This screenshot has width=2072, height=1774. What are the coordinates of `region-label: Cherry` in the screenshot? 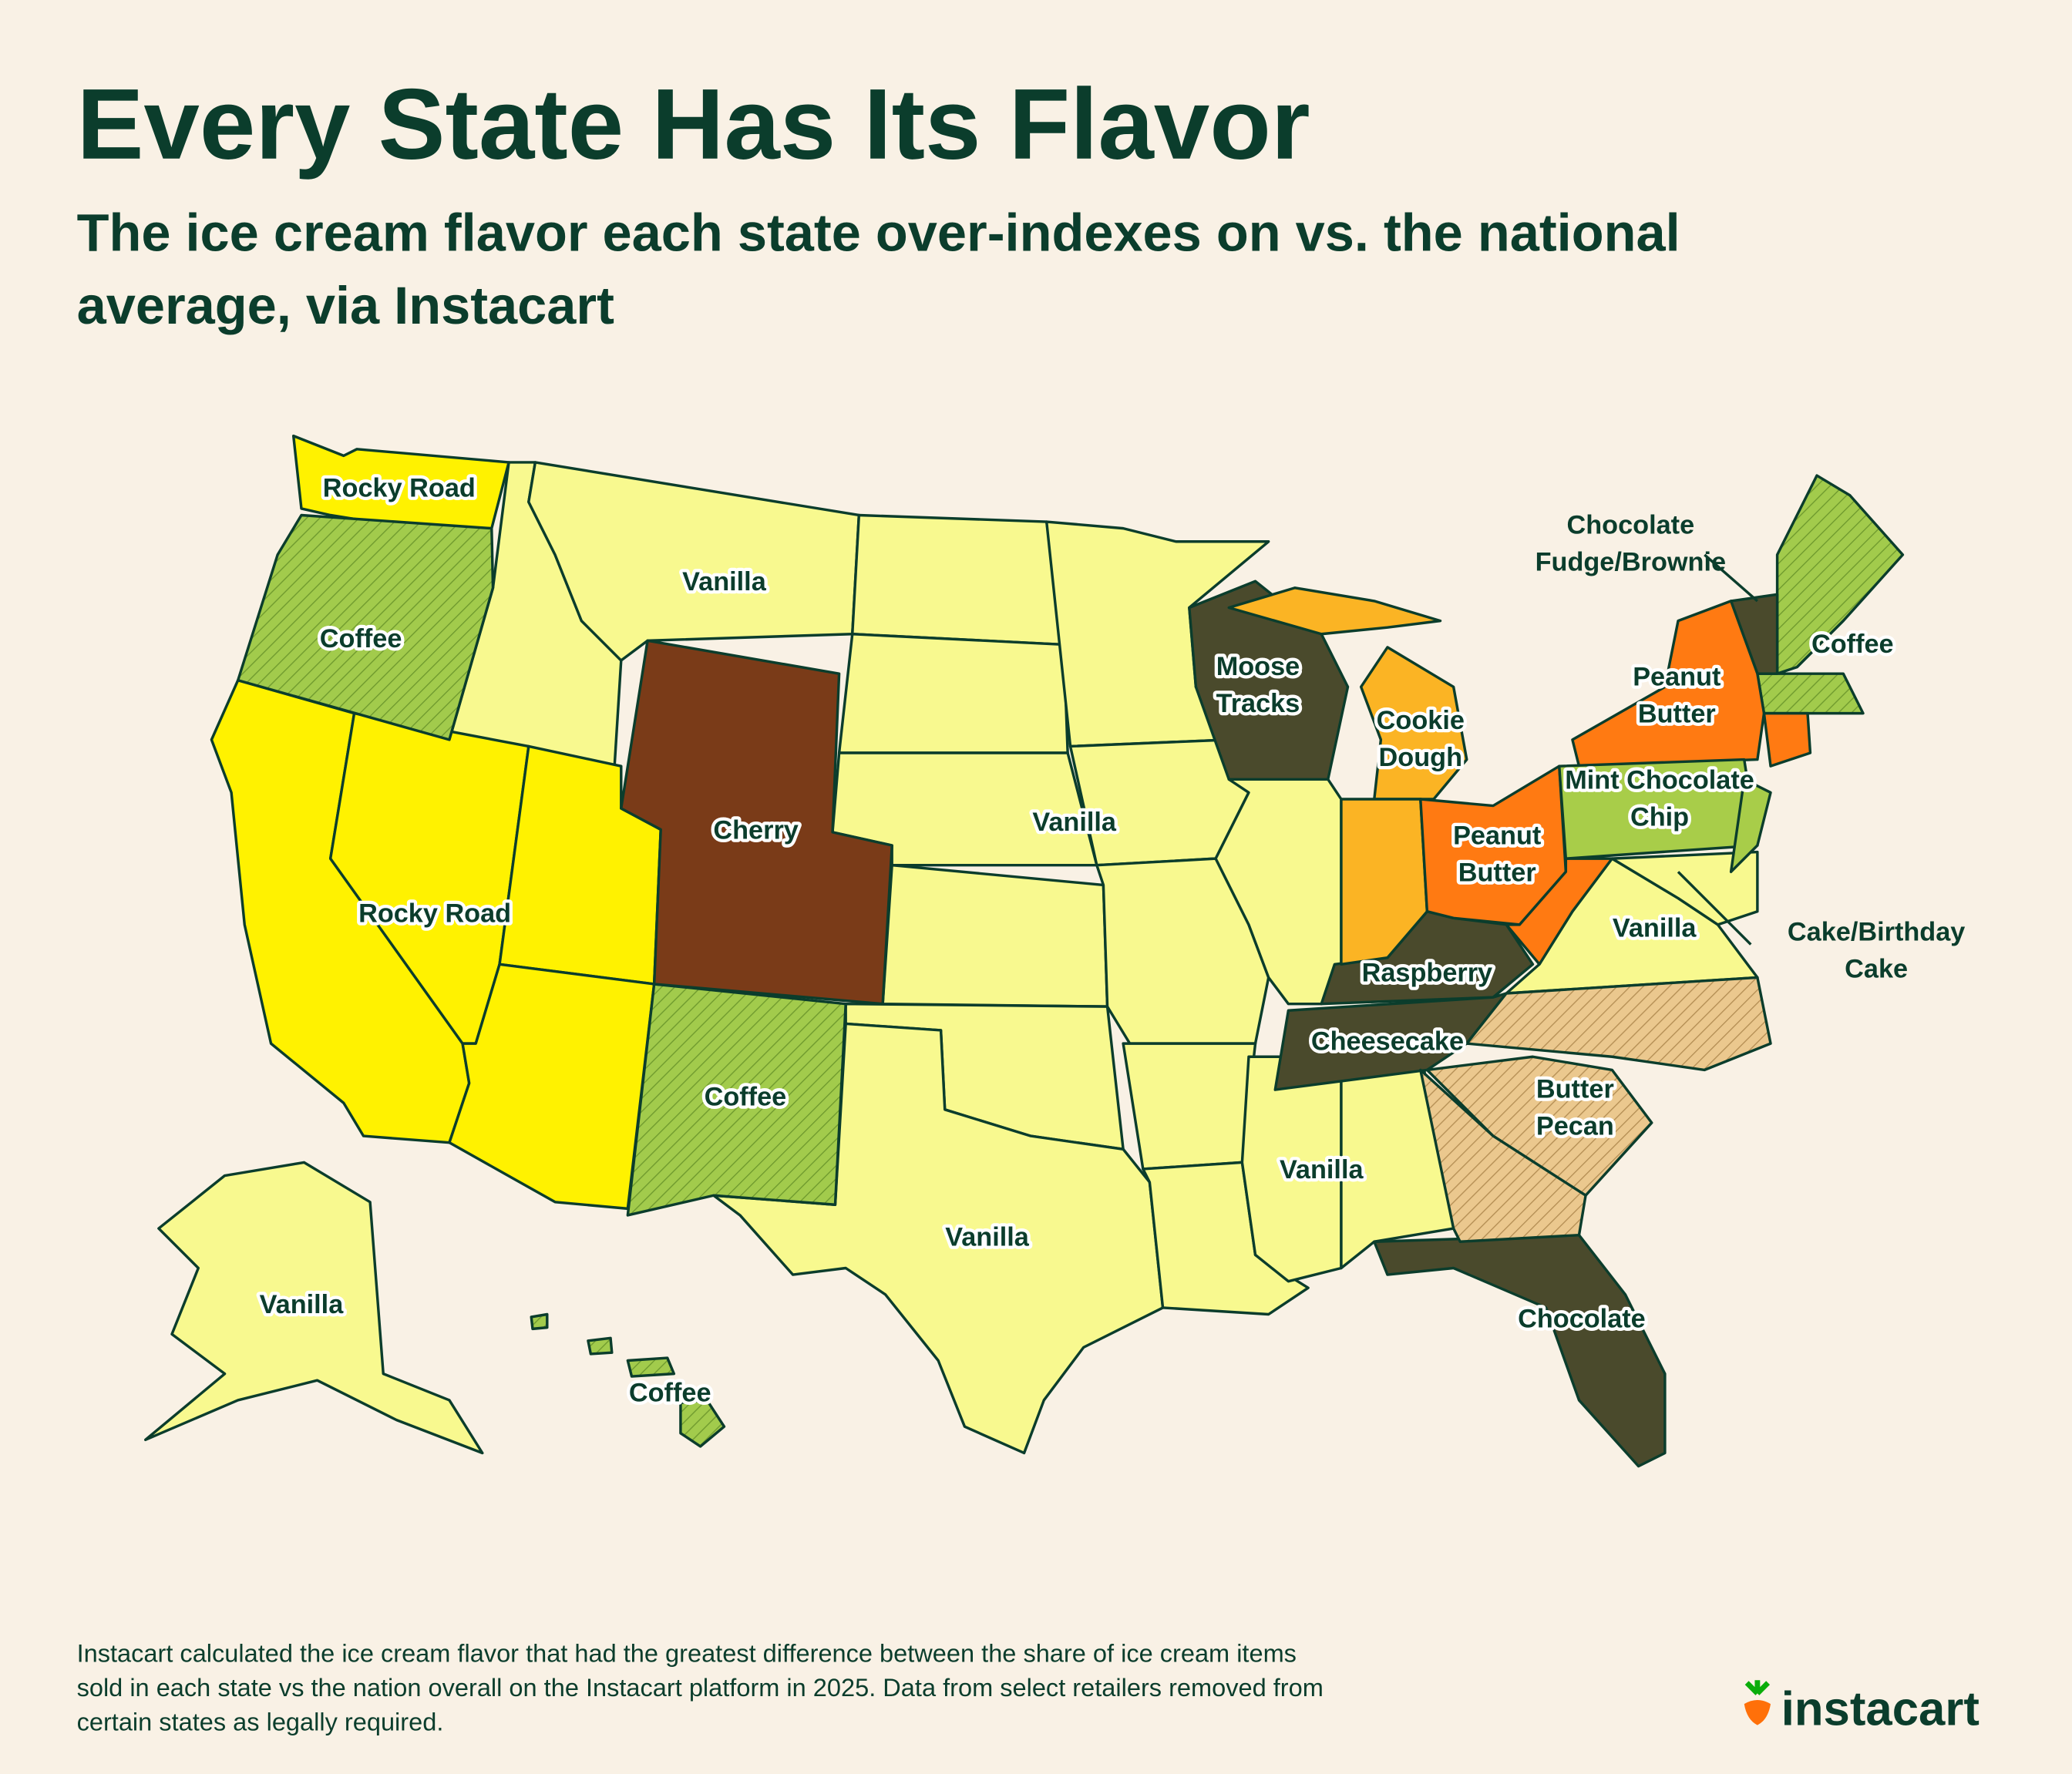 It's located at (755, 830).